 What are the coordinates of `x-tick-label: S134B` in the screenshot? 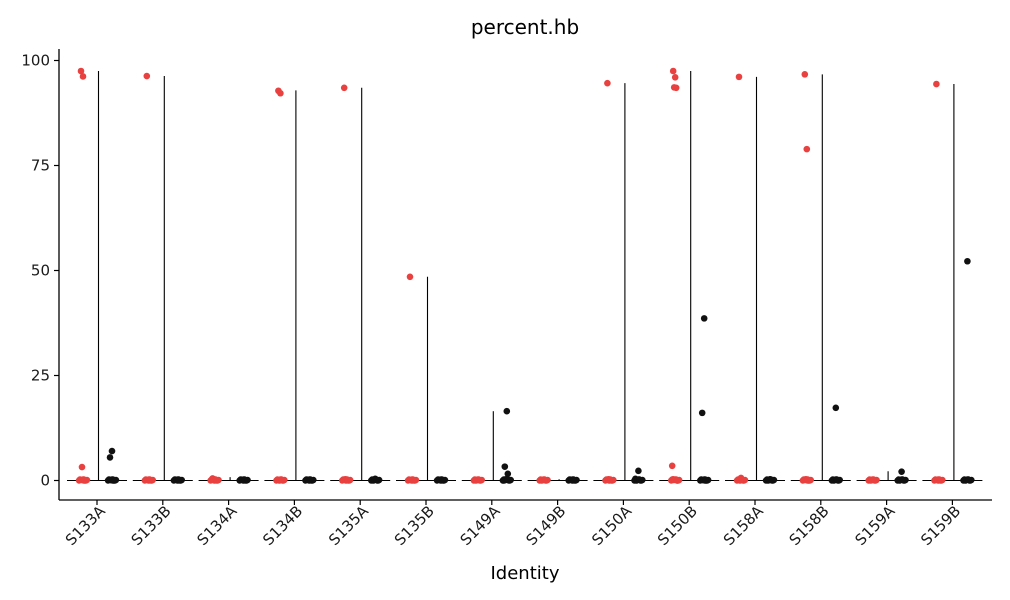 It's located at (282, 525).